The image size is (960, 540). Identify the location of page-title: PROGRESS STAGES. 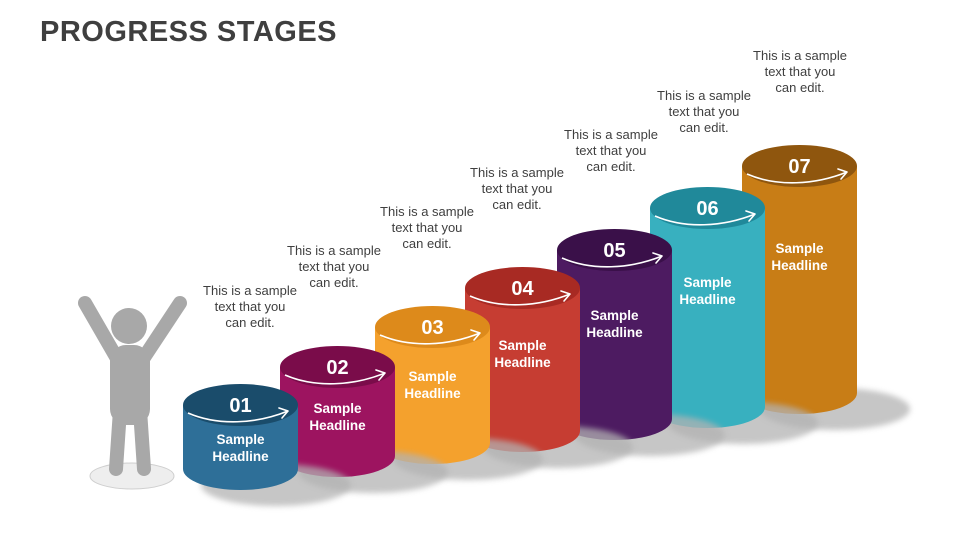
(189, 32).